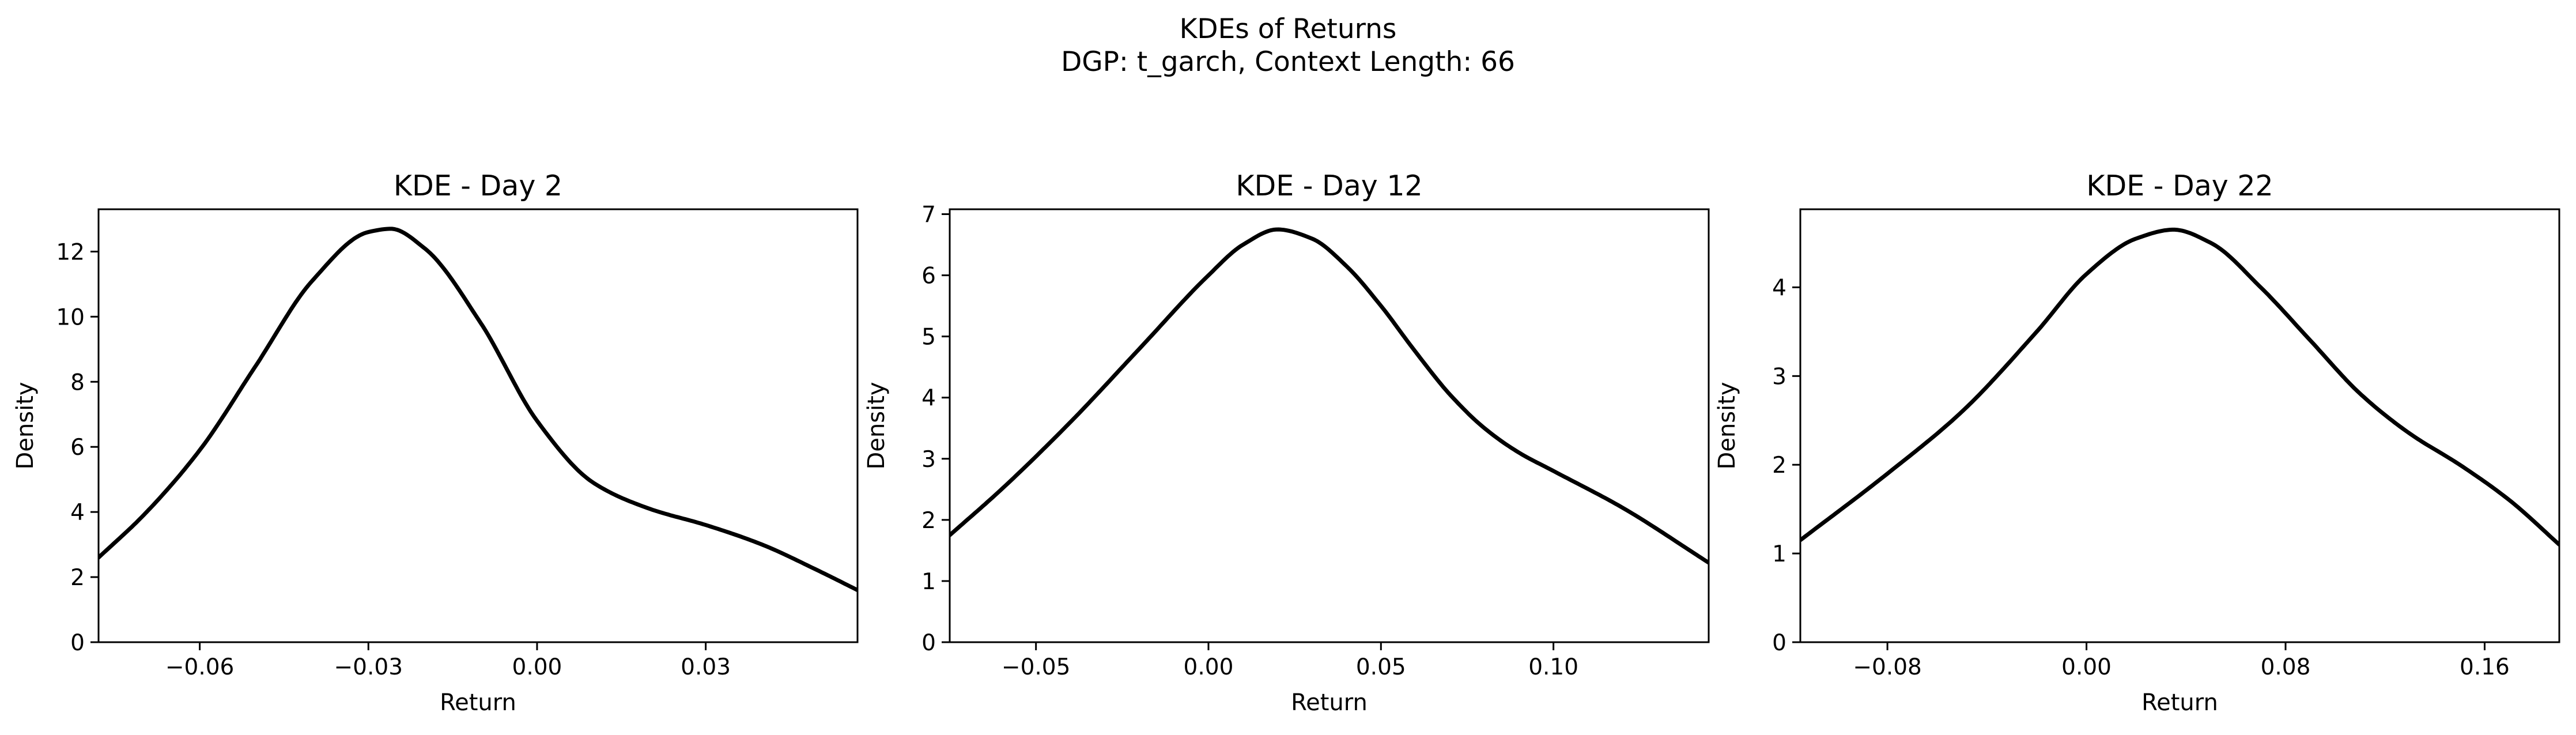  What do you see at coordinates (2179, 185) in the screenshot?
I see `subplot-title: KDE - Day 22` at bounding box center [2179, 185].